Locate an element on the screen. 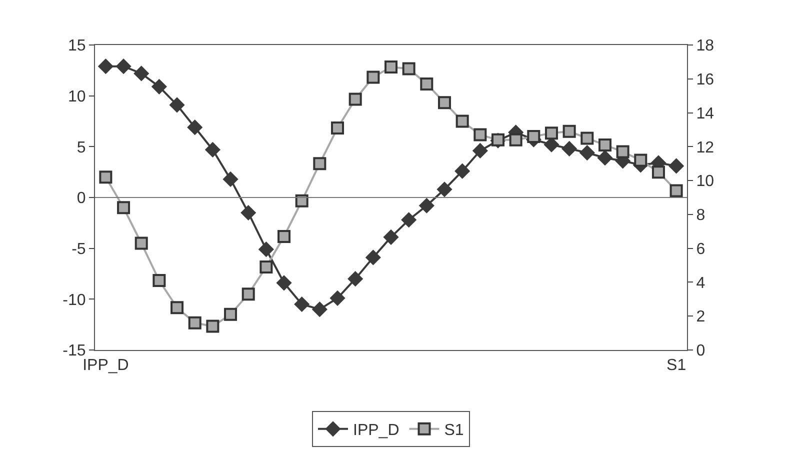 This screenshot has width=787, height=459. y2-tick-label: 6 is located at coordinates (701, 249).